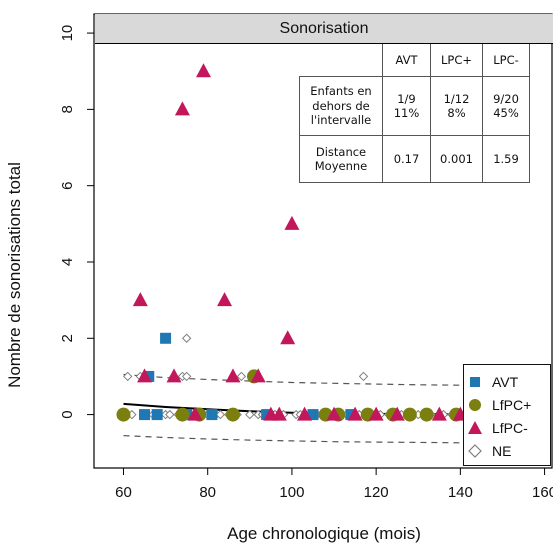  Describe the element at coordinates (67, 186) in the screenshot. I see `y-tick-label: 6` at that location.